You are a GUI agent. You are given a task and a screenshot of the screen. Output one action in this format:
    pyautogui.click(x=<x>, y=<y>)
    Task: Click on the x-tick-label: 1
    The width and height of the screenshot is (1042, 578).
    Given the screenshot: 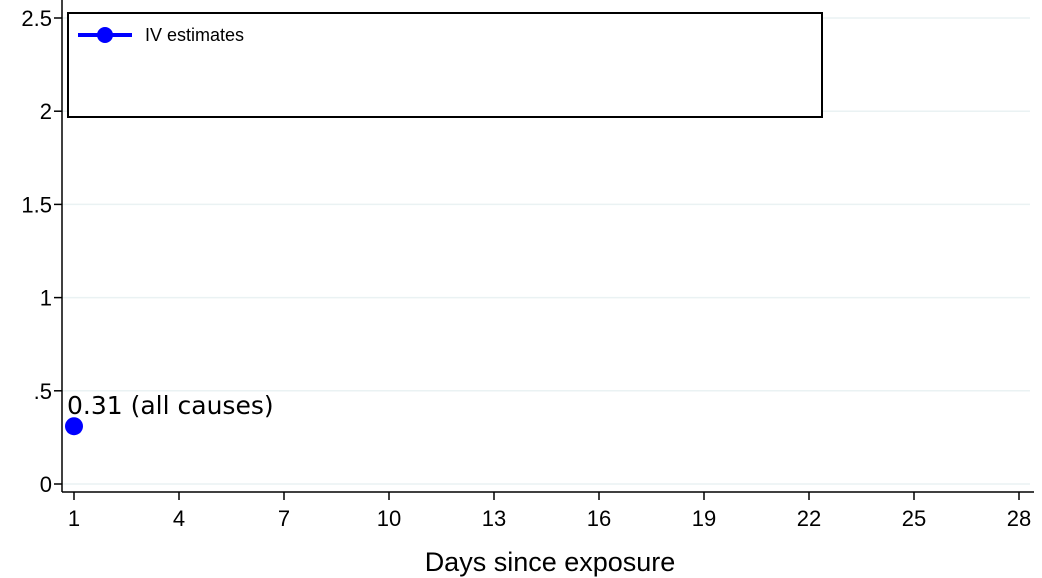 What is the action you would take?
    pyautogui.click(x=74, y=518)
    